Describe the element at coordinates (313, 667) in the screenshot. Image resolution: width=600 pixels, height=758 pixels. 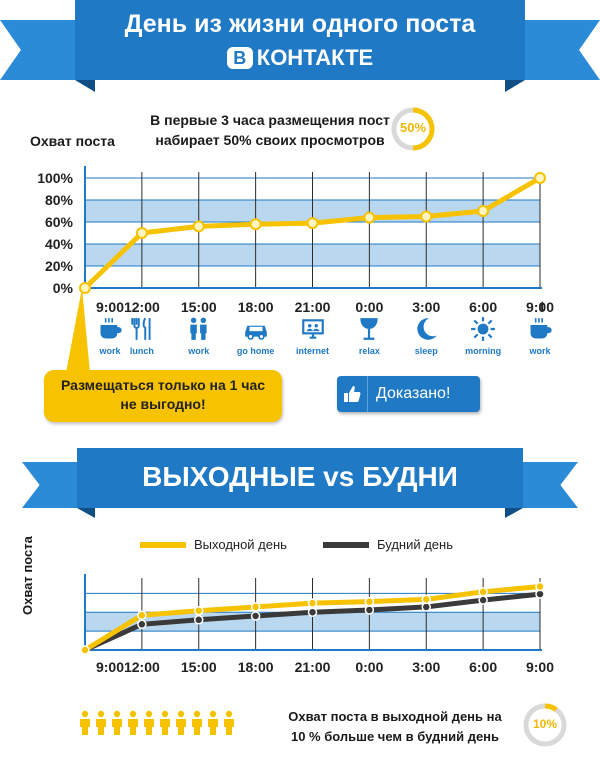
I see `chart2-x-tick: 21:00` at that location.